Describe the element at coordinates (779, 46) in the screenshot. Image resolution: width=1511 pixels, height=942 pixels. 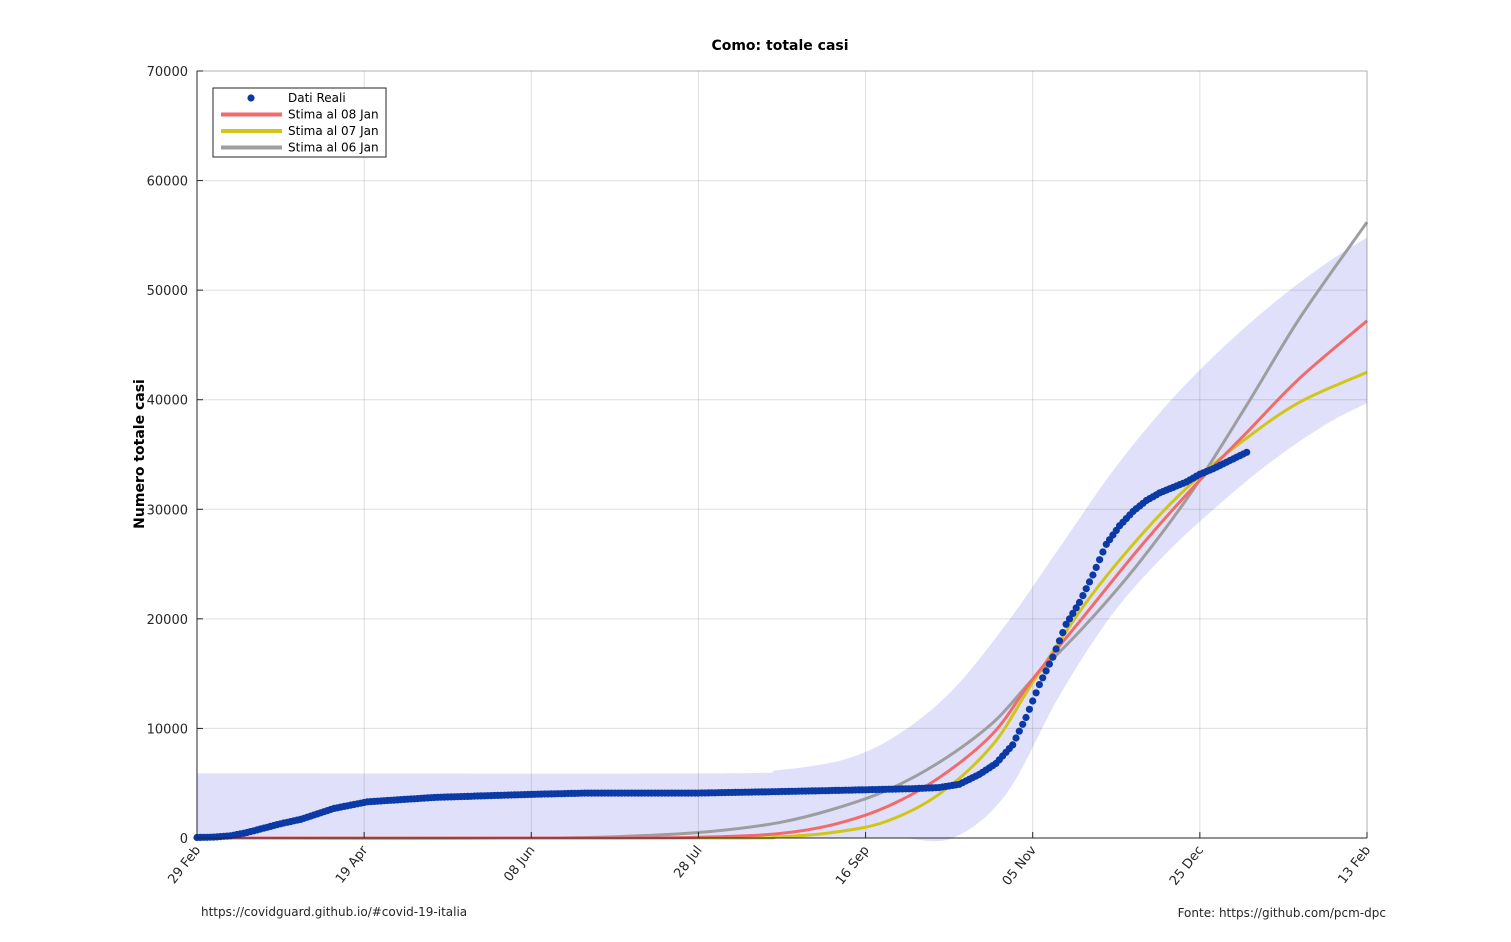
I see `chart-title: Como: totale casi` at that location.